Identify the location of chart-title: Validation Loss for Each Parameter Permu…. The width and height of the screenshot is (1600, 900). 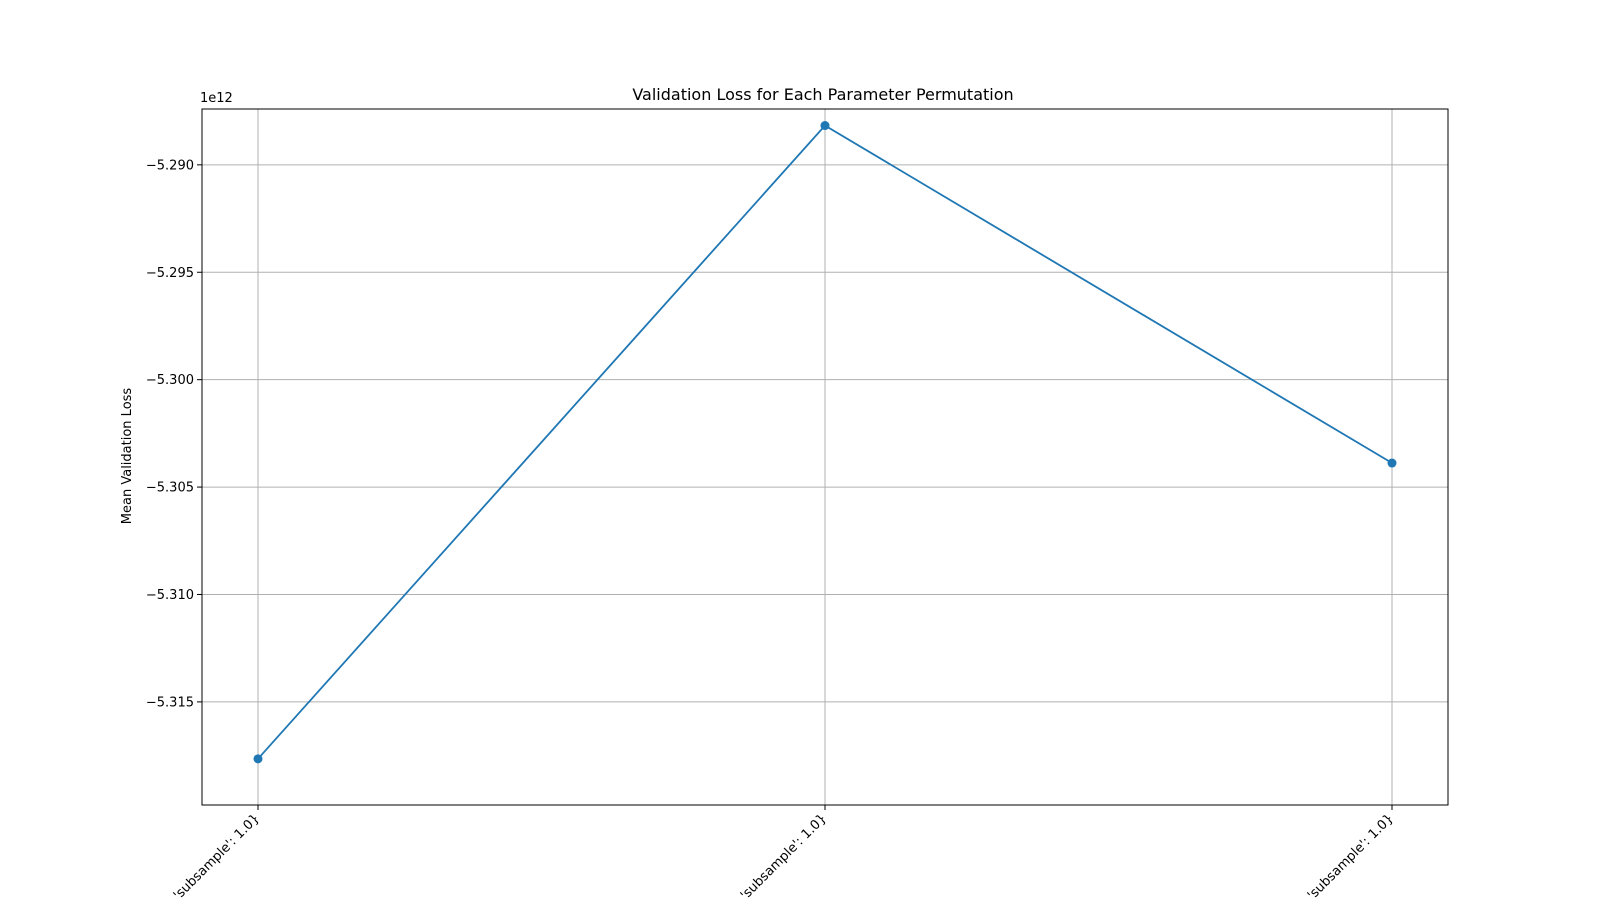
(822, 94).